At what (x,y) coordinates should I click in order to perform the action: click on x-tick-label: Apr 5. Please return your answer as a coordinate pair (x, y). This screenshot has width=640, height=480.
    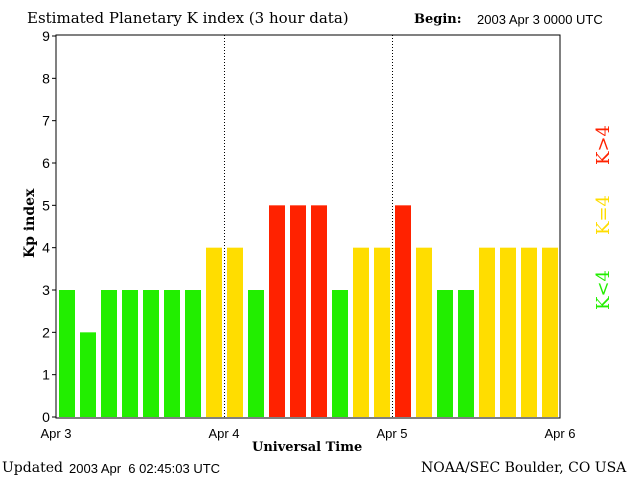
    Looking at the image, I should click on (391, 433).